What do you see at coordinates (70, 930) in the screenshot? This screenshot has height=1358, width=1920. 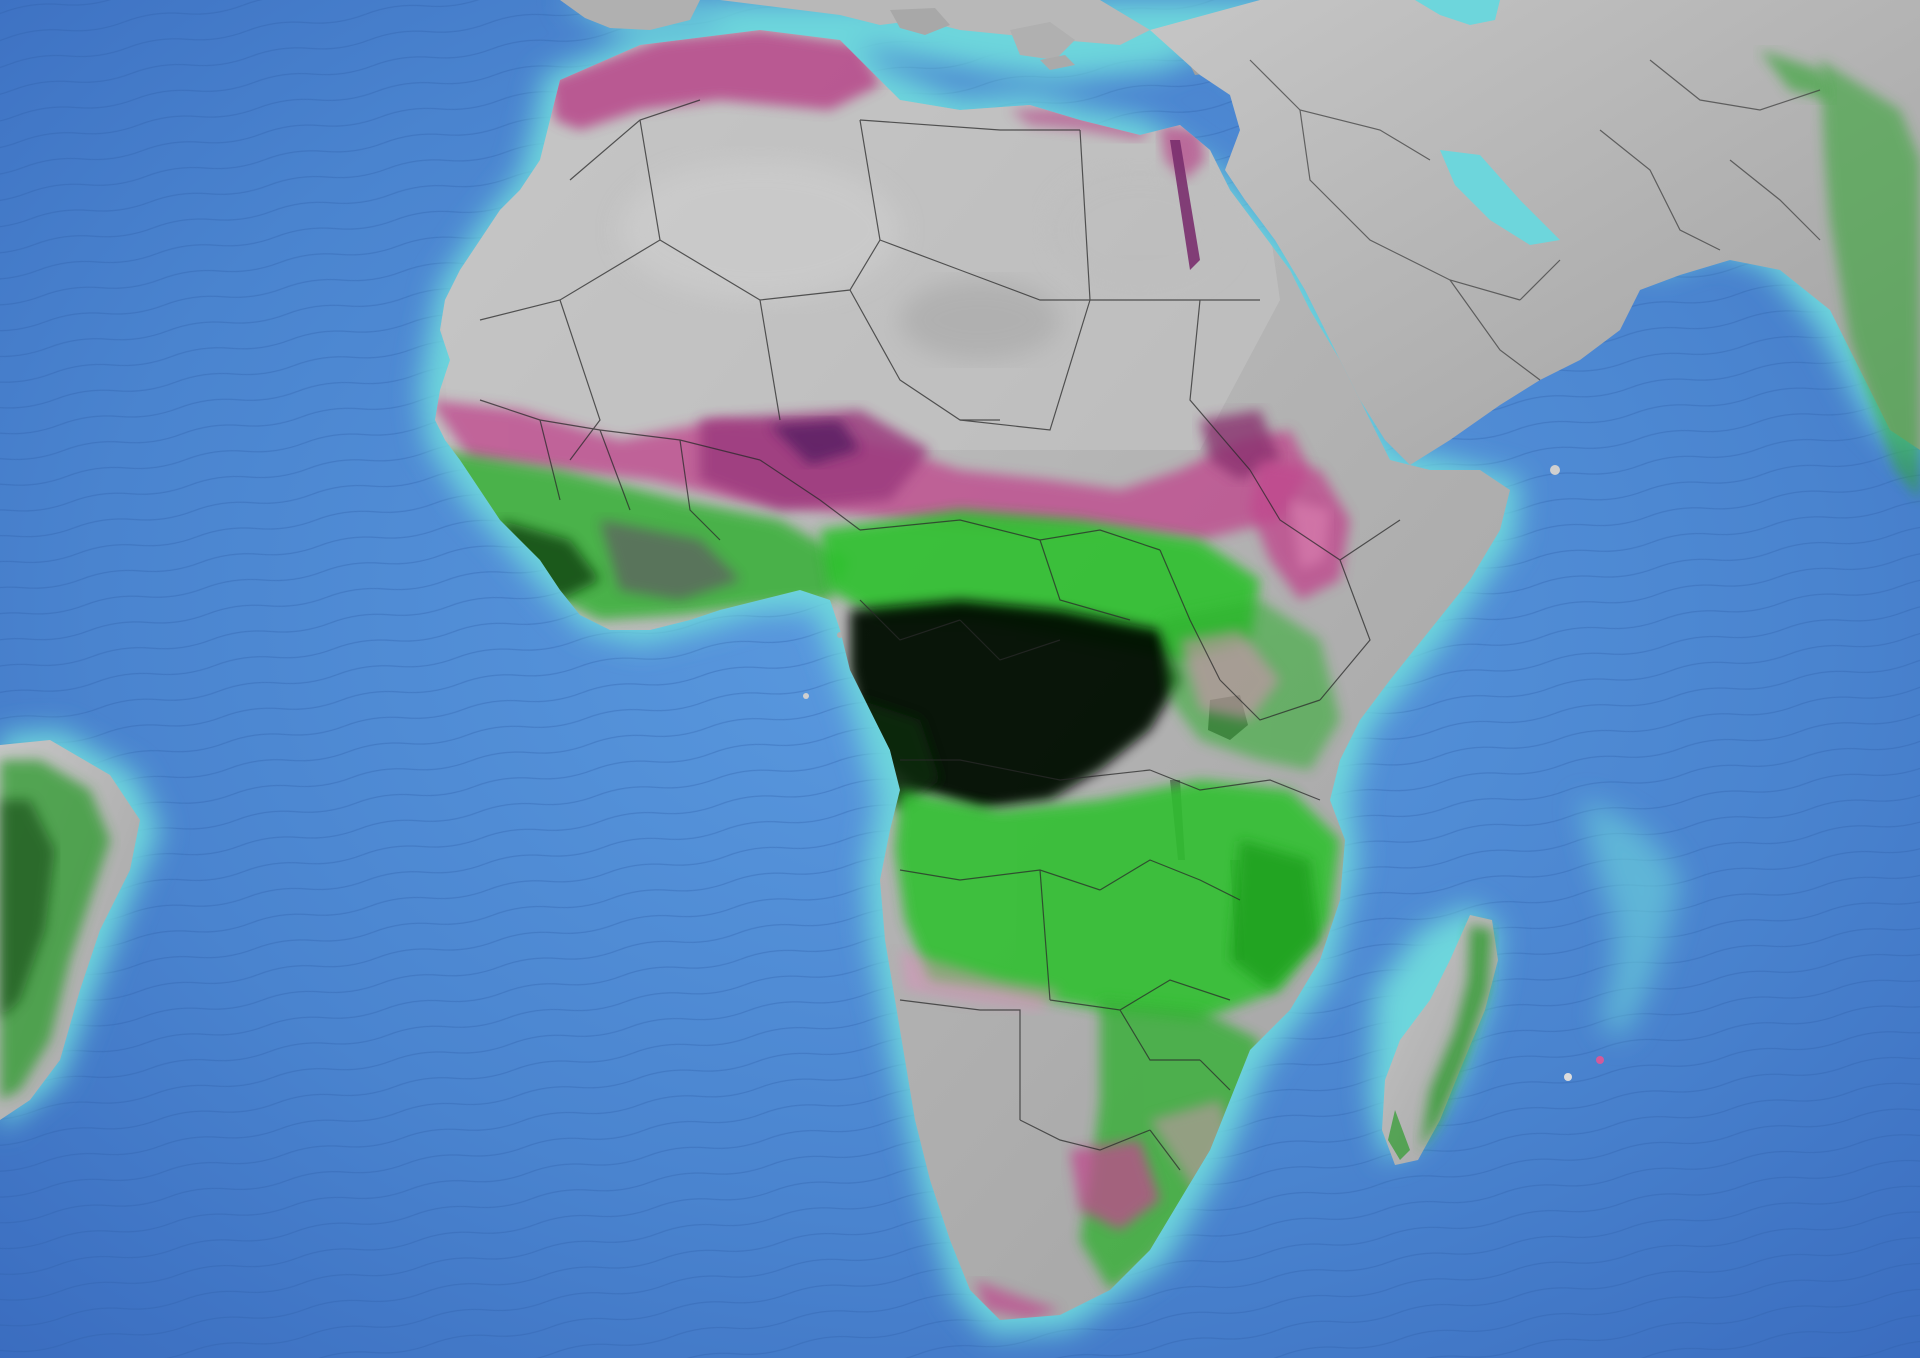 I see `south-america-landmass` at bounding box center [70, 930].